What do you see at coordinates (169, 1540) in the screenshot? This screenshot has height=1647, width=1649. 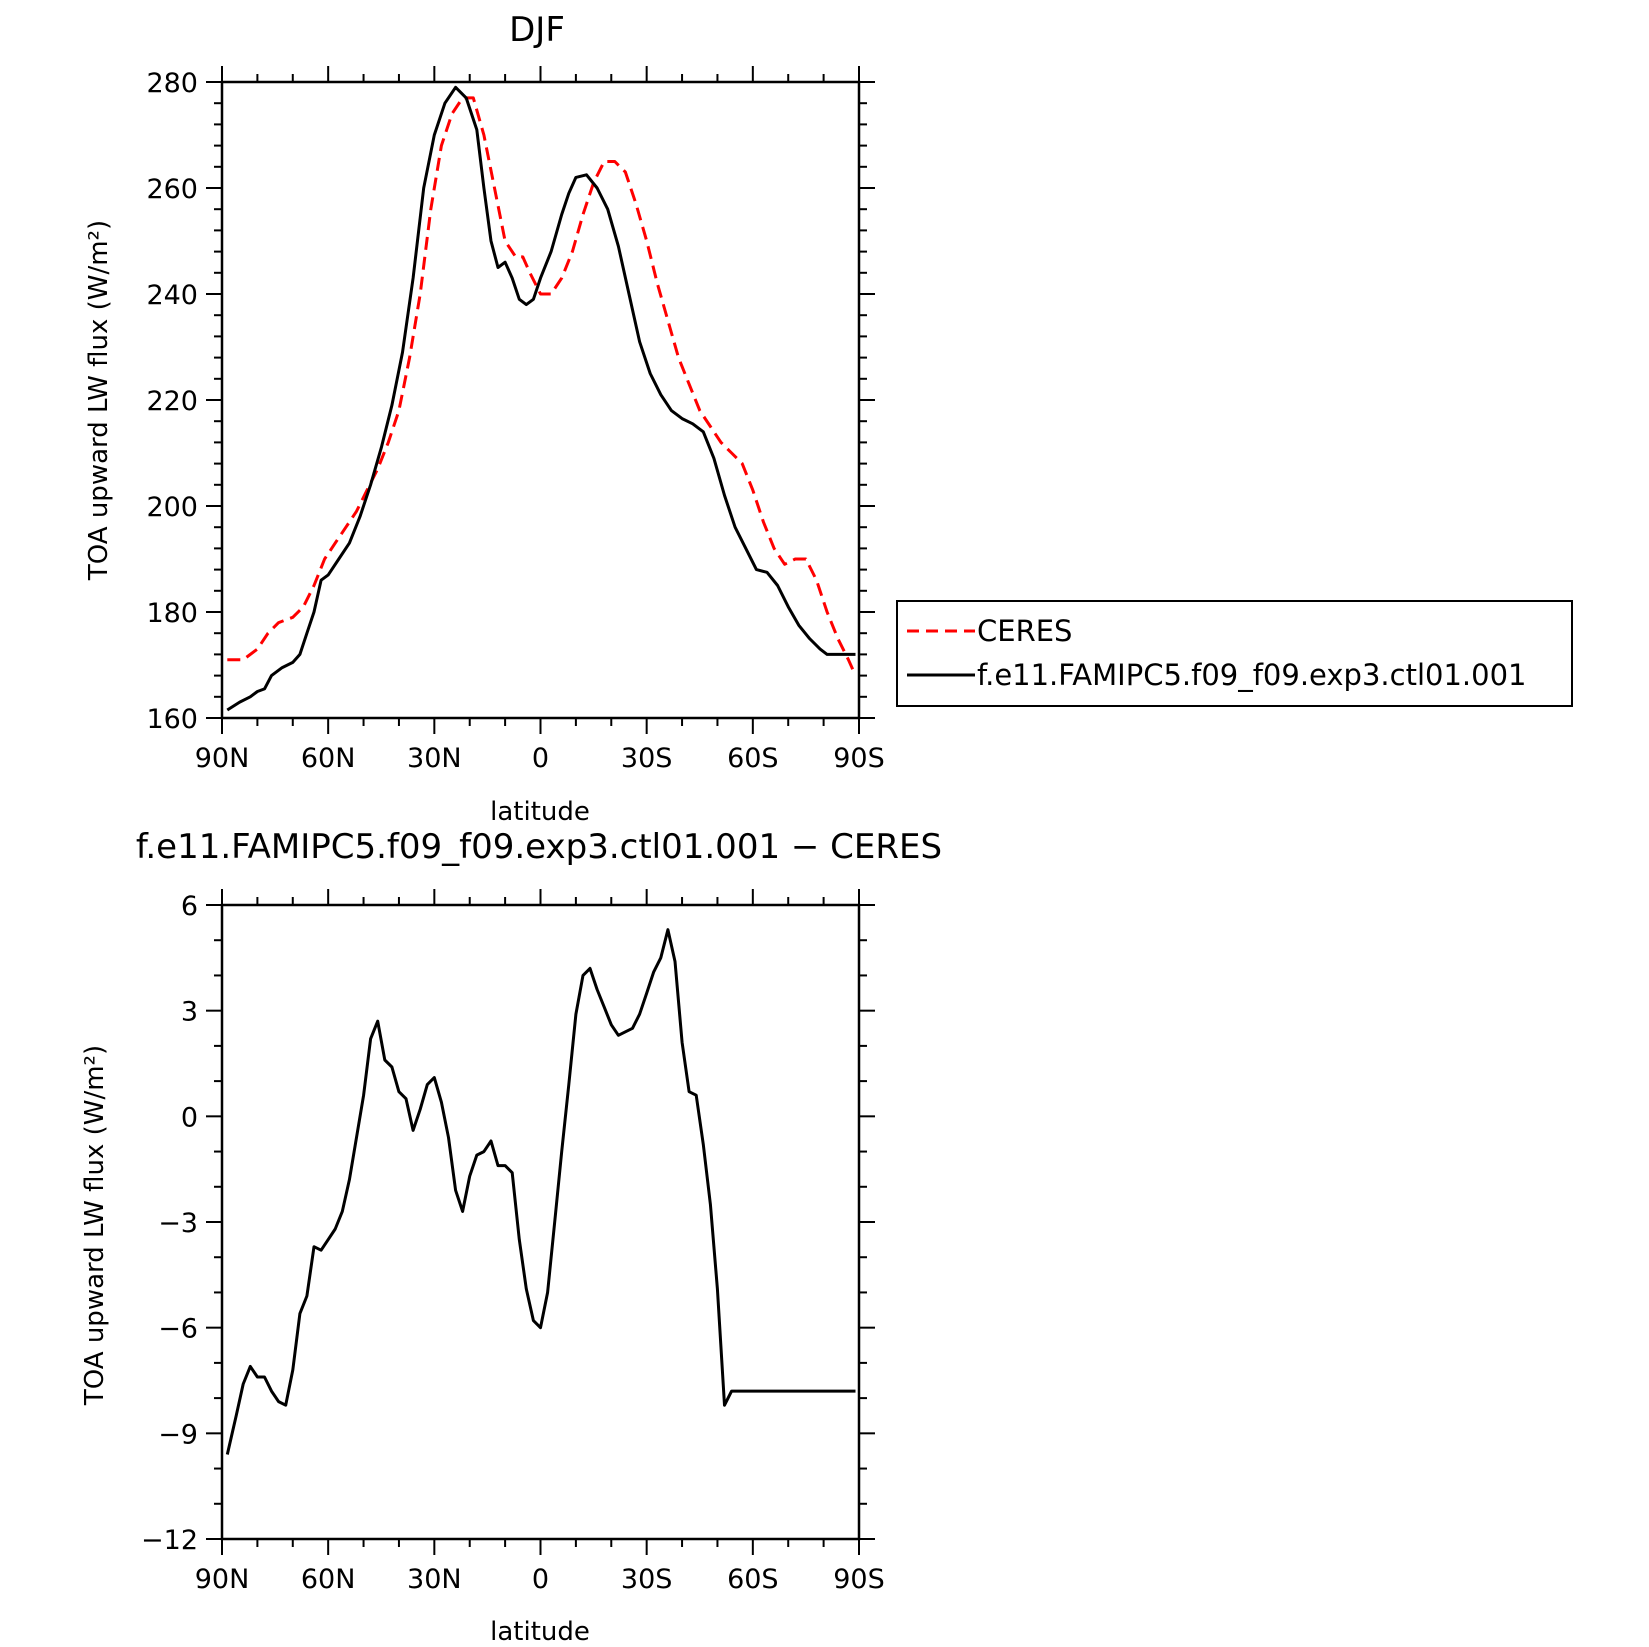 I see `bottom-y-tick-label: −12` at bounding box center [169, 1540].